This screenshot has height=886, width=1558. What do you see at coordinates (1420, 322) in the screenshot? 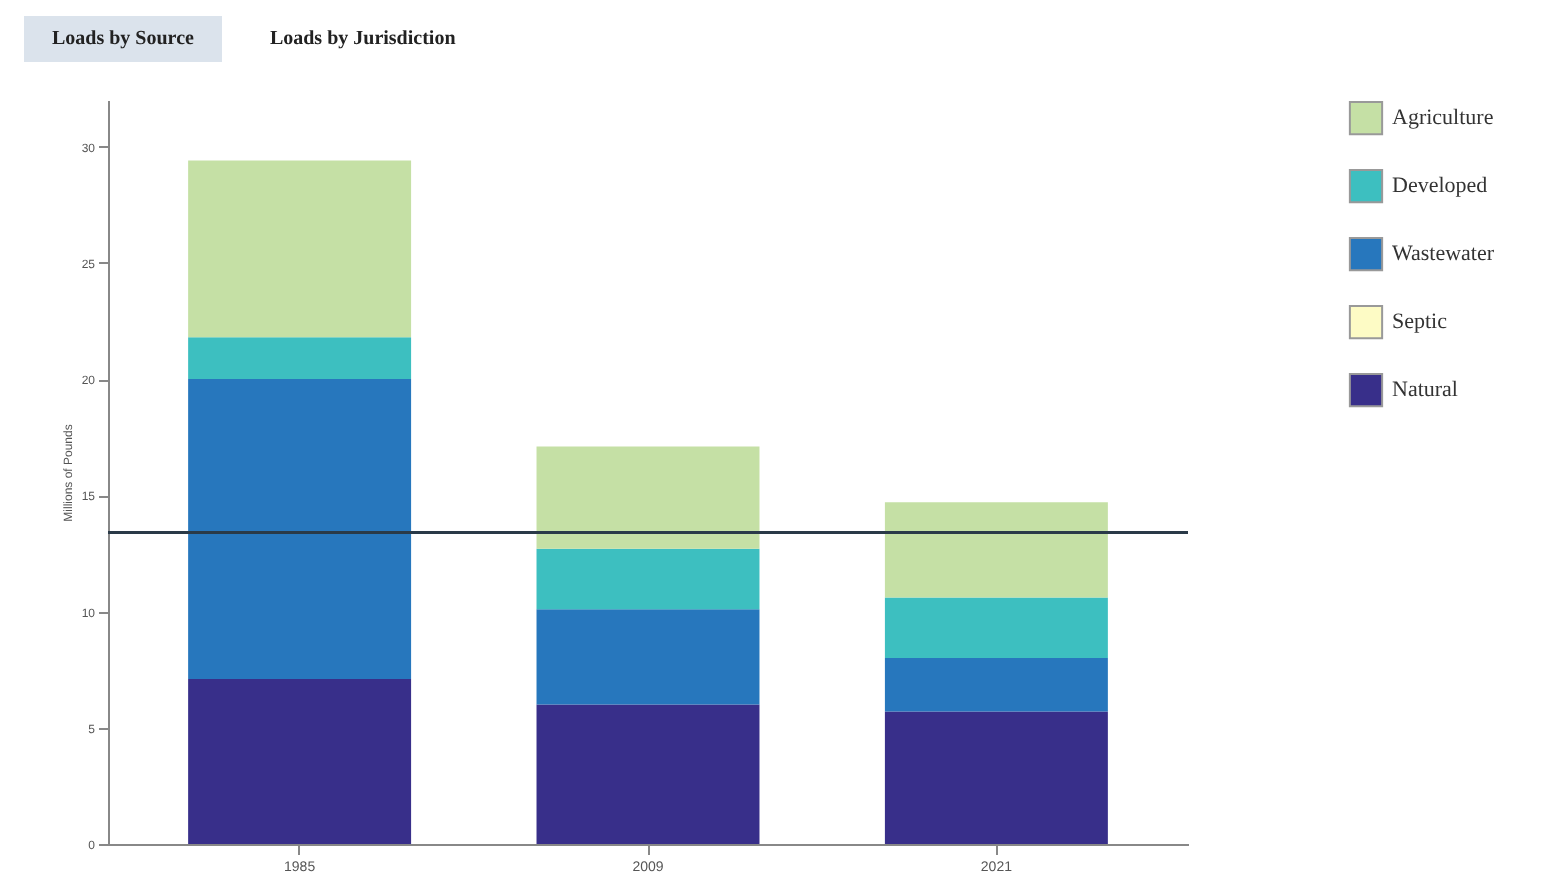
I see `legend-label: Septic` at bounding box center [1420, 322].